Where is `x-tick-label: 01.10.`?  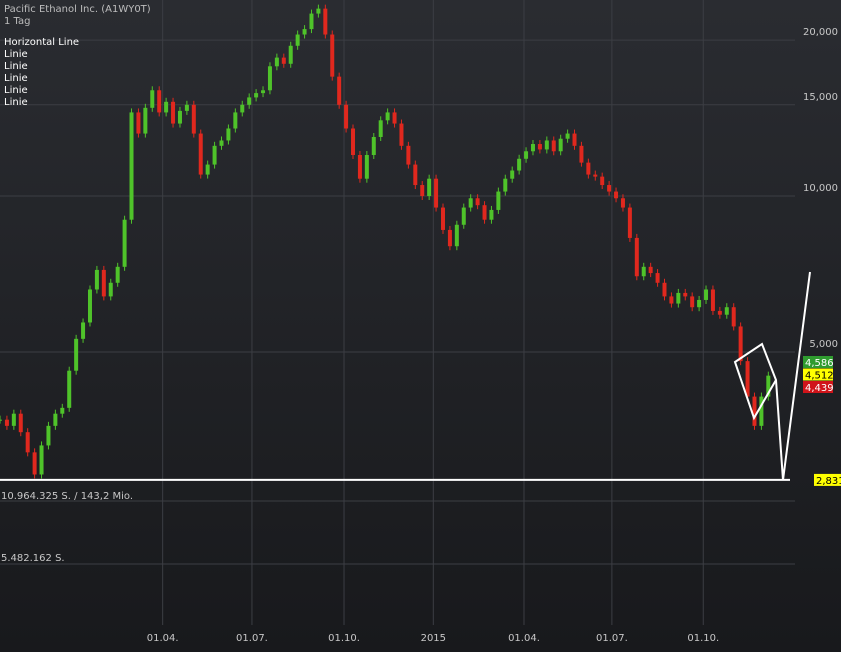 x-tick-label: 01.10. is located at coordinates (344, 638).